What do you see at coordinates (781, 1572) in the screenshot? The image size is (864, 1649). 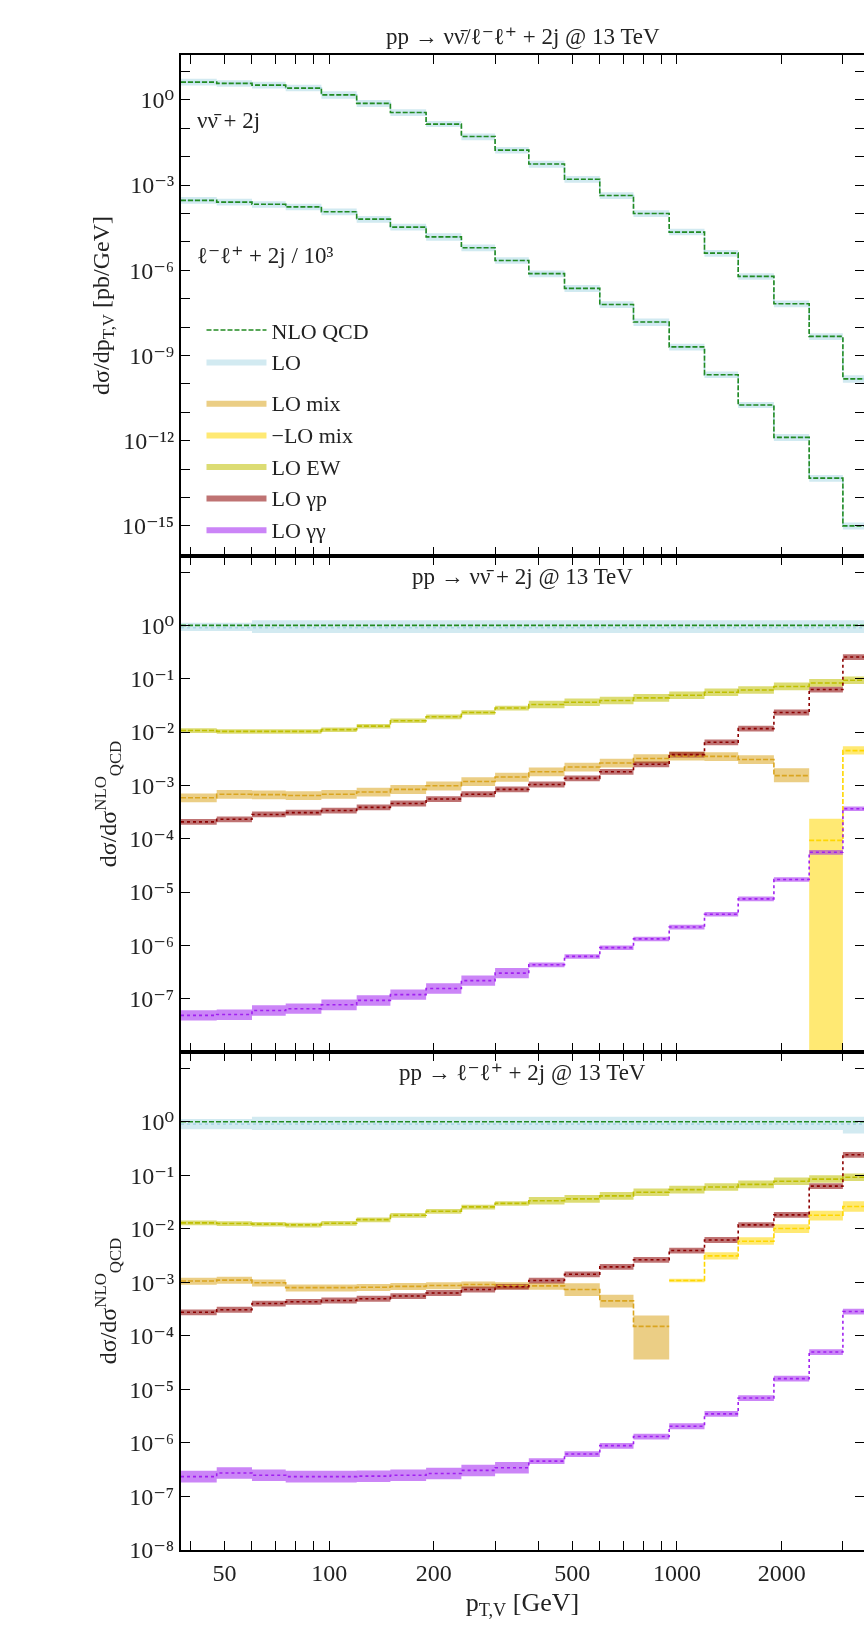 I see `x-tick-label: 2000` at bounding box center [781, 1572].